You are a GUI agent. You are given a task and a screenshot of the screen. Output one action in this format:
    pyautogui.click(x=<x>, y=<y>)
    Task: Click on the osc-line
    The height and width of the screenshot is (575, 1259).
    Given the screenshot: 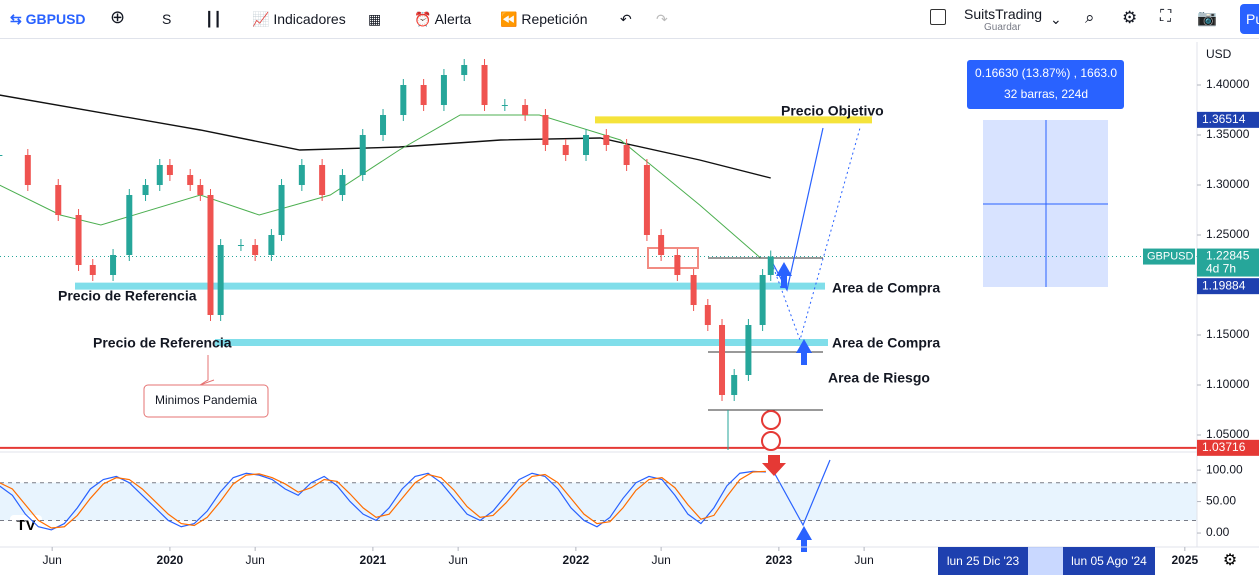 What is the action you would take?
    pyautogui.click(x=383, y=499)
    